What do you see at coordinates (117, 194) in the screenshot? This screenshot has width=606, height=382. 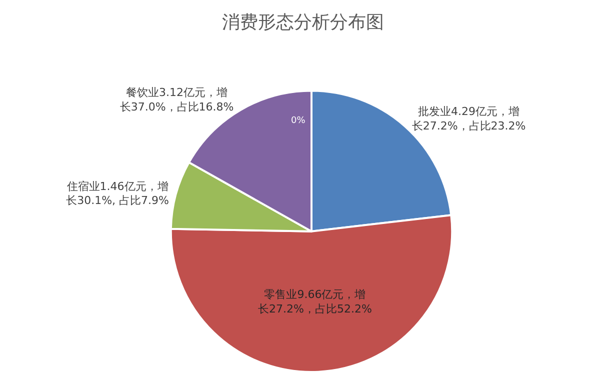 I see `slice-label: 住宿业1.46亿元，增长30.1%, 占比7.9%` at bounding box center [117, 194].